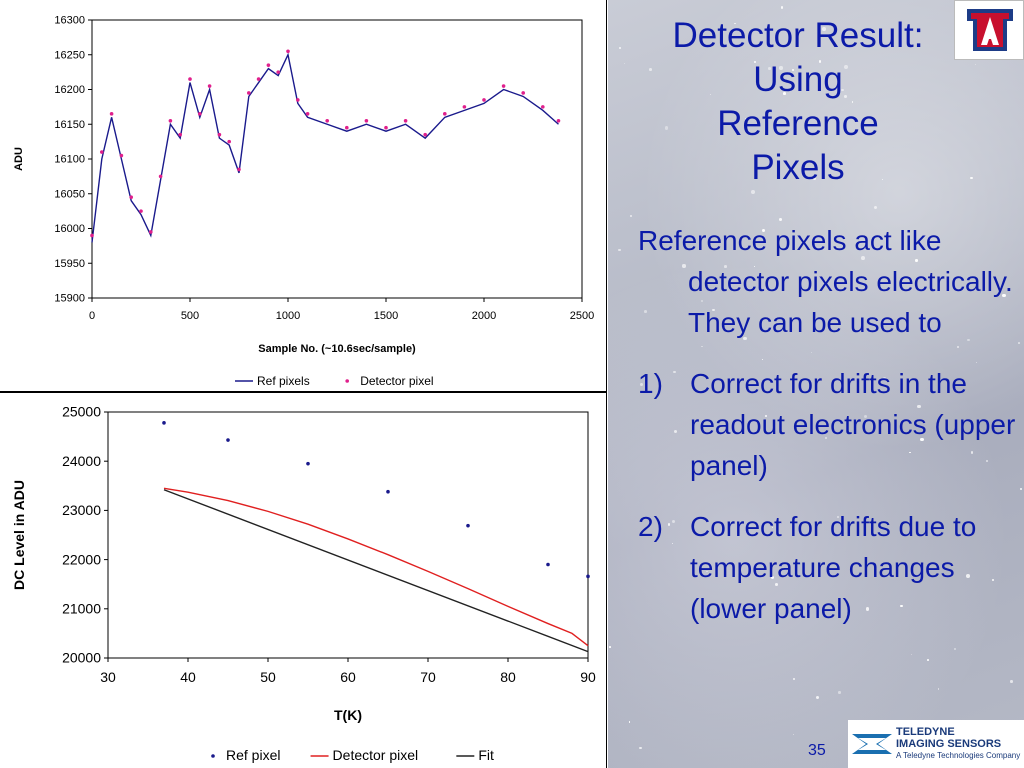  What do you see at coordinates (81, 608) in the screenshot?
I see `y-tick-label: 21000` at bounding box center [81, 608].